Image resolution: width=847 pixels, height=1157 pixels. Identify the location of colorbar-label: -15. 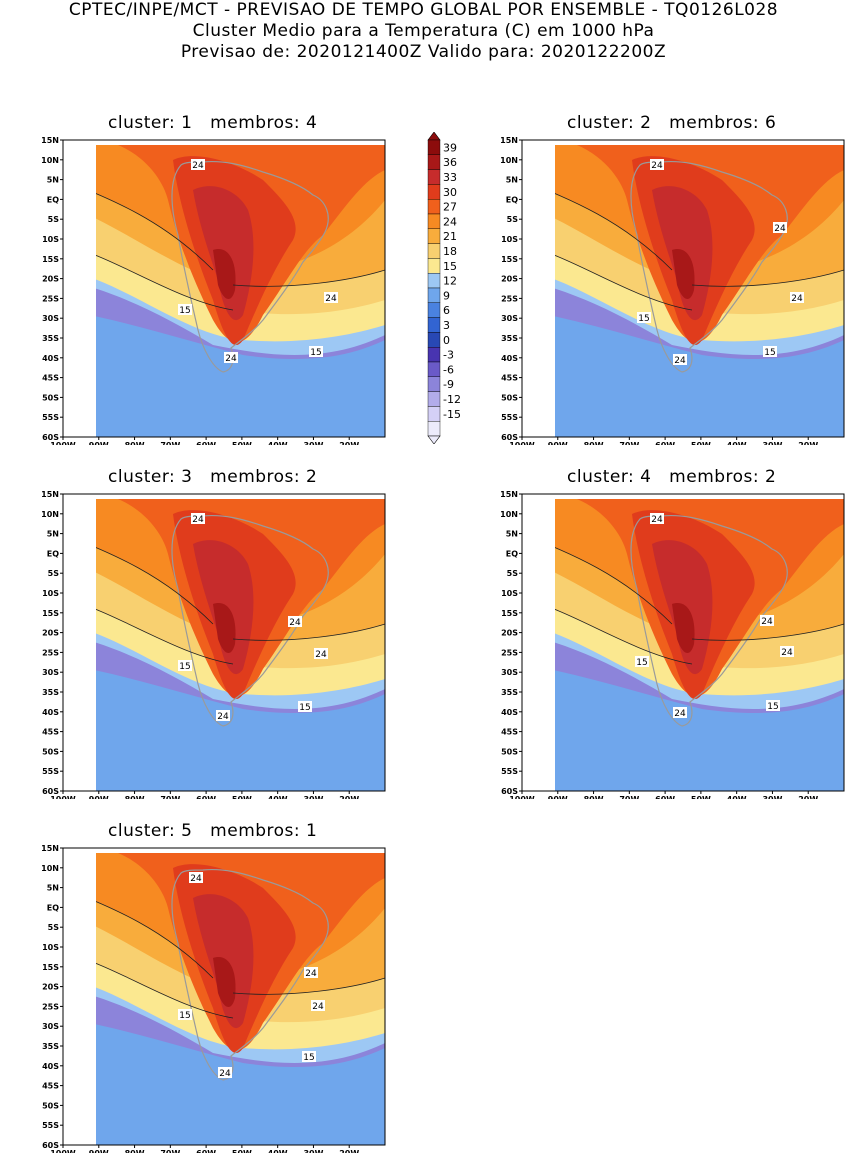
(452, 414).